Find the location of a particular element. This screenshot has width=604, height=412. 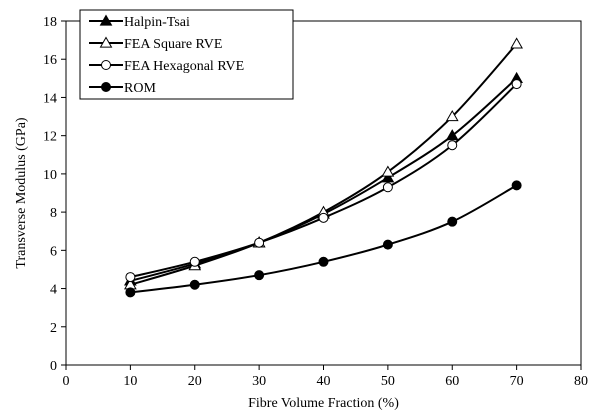

legend-item-rom: ROM is located at coordinates (122, 88).